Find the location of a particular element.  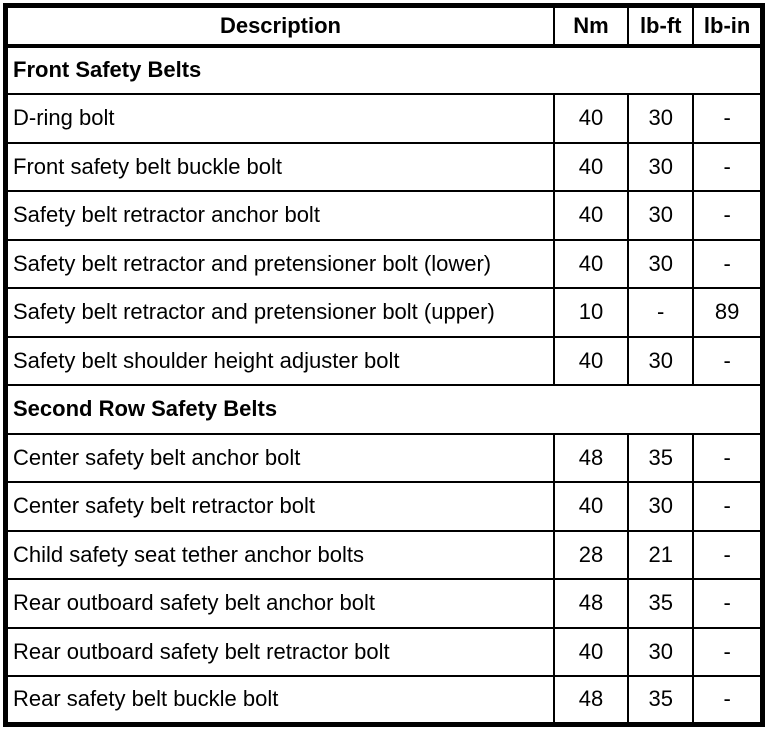

description-cell: Child safety seat tether anchor bolts is located at coordinates (279, 554).